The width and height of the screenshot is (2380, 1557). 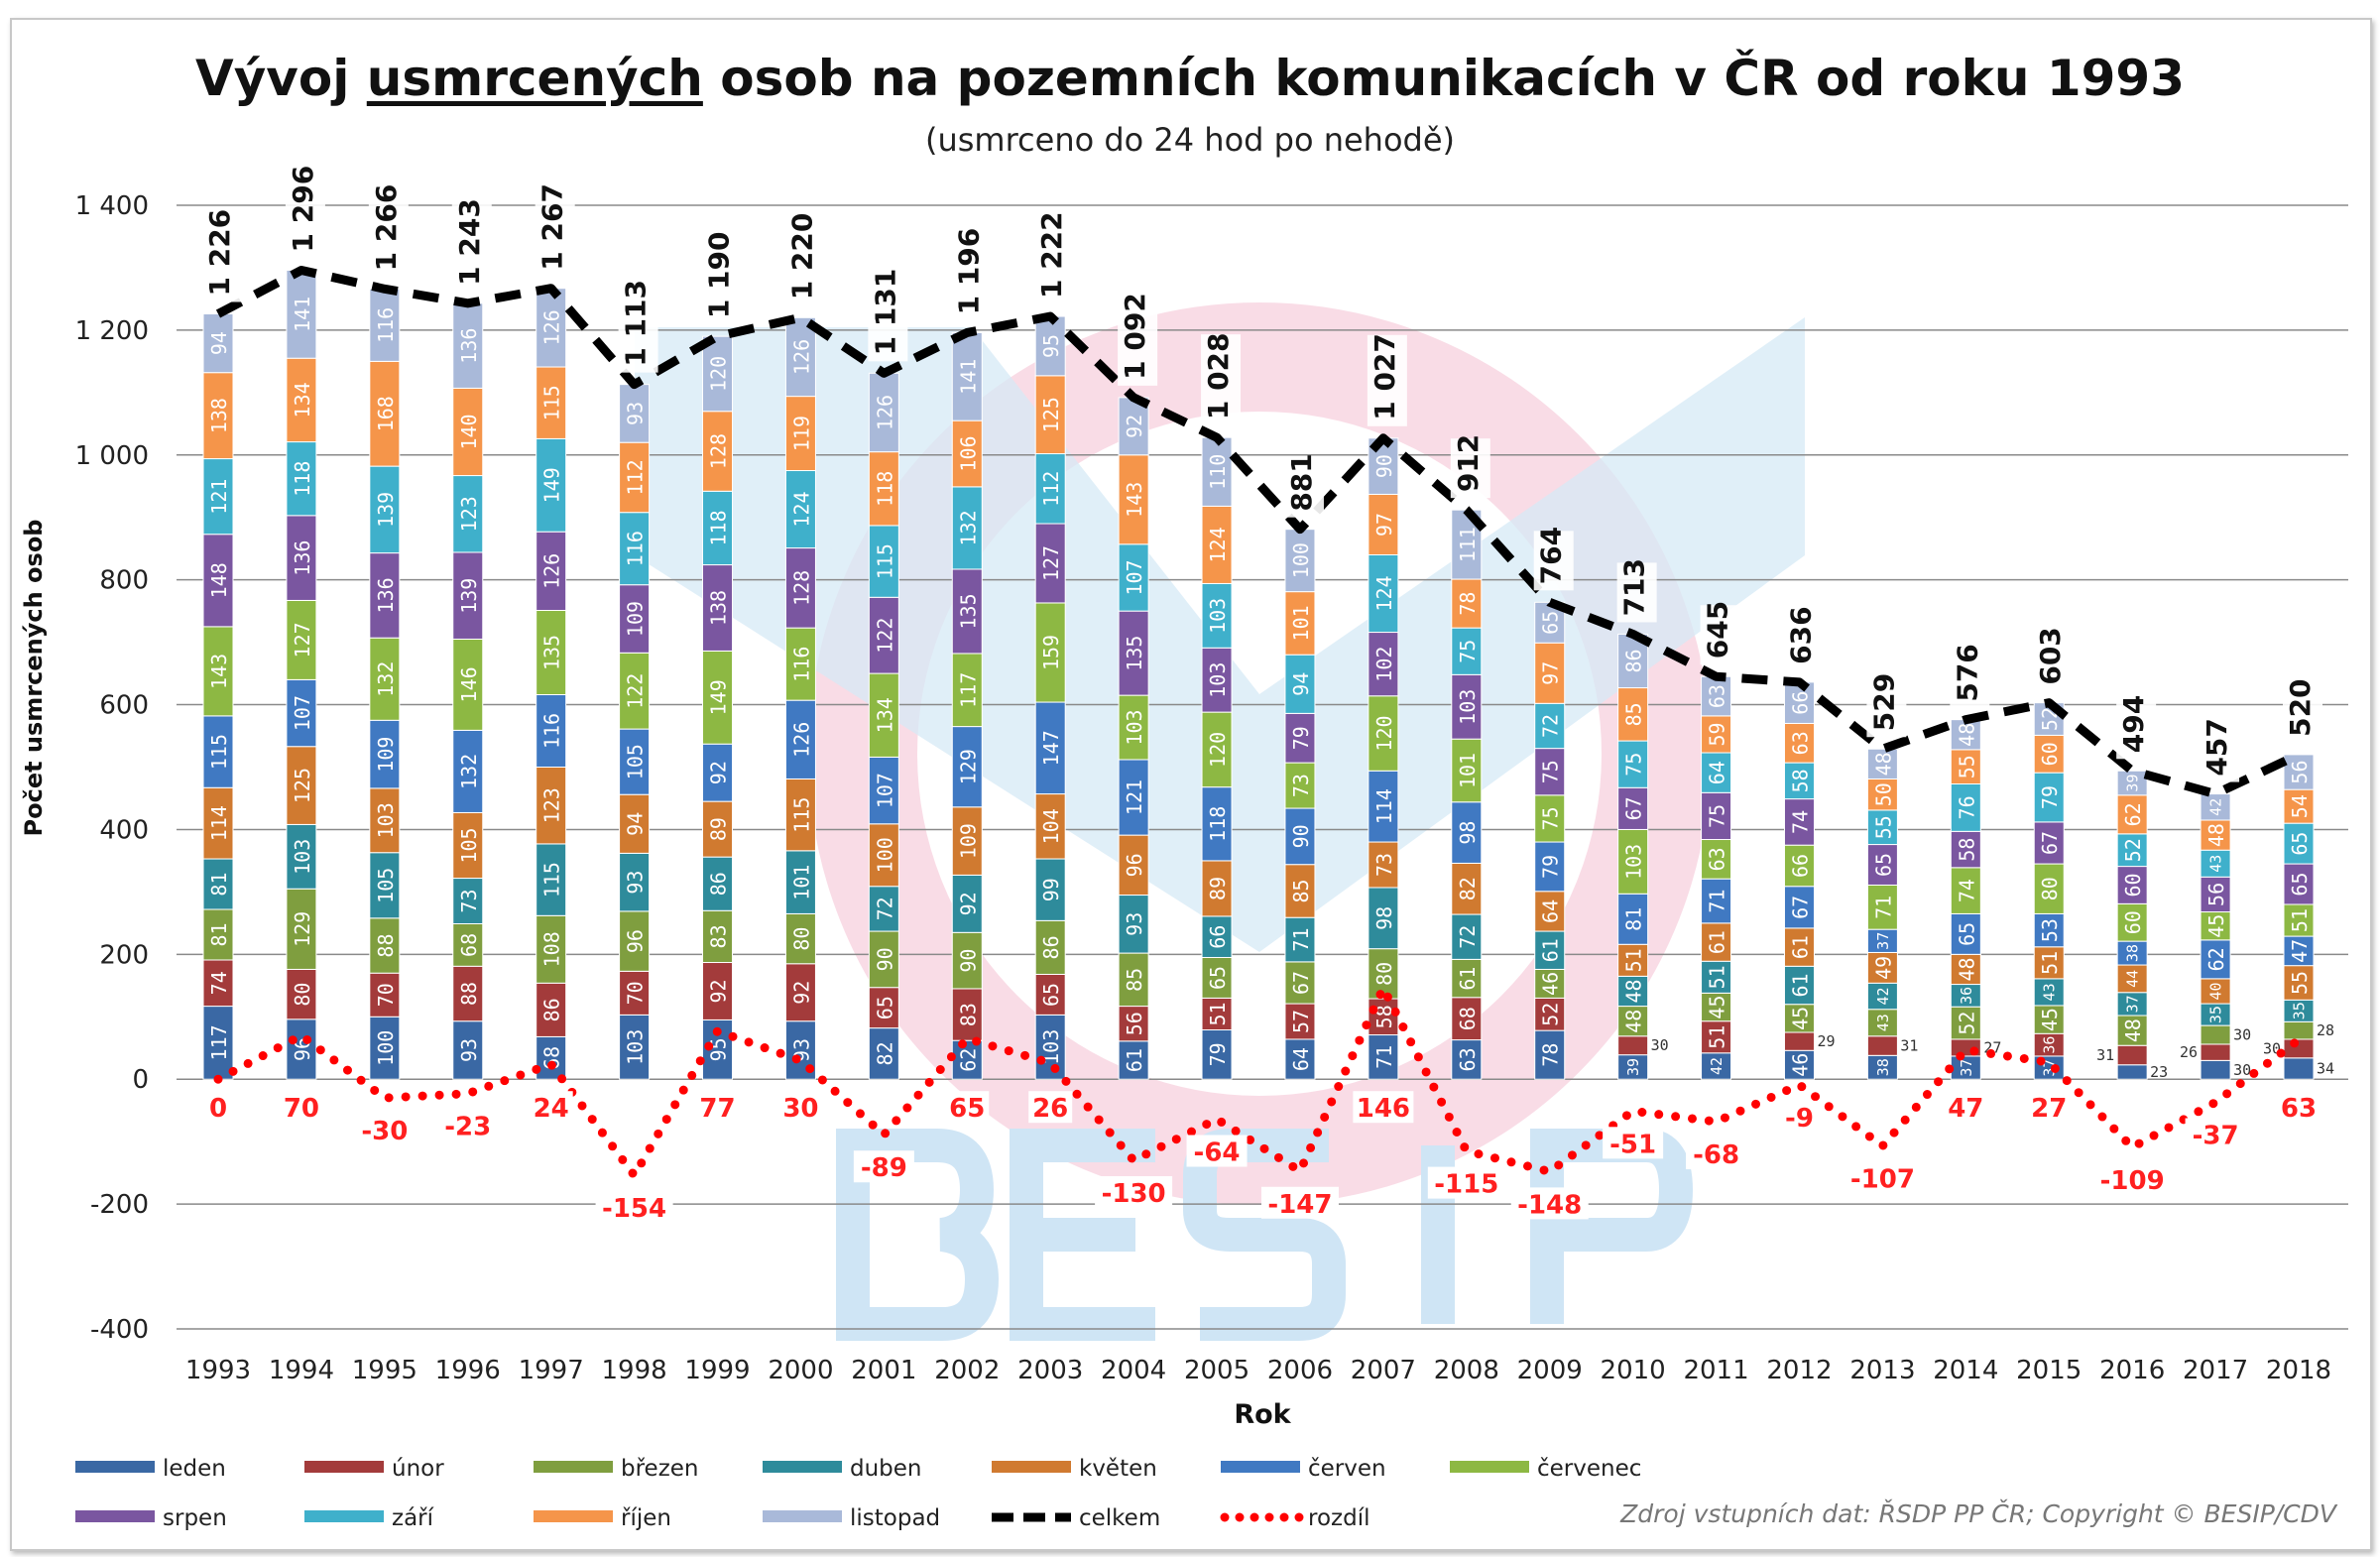 I want to click on title-part: Vývoj, so click(x=281, y=78).